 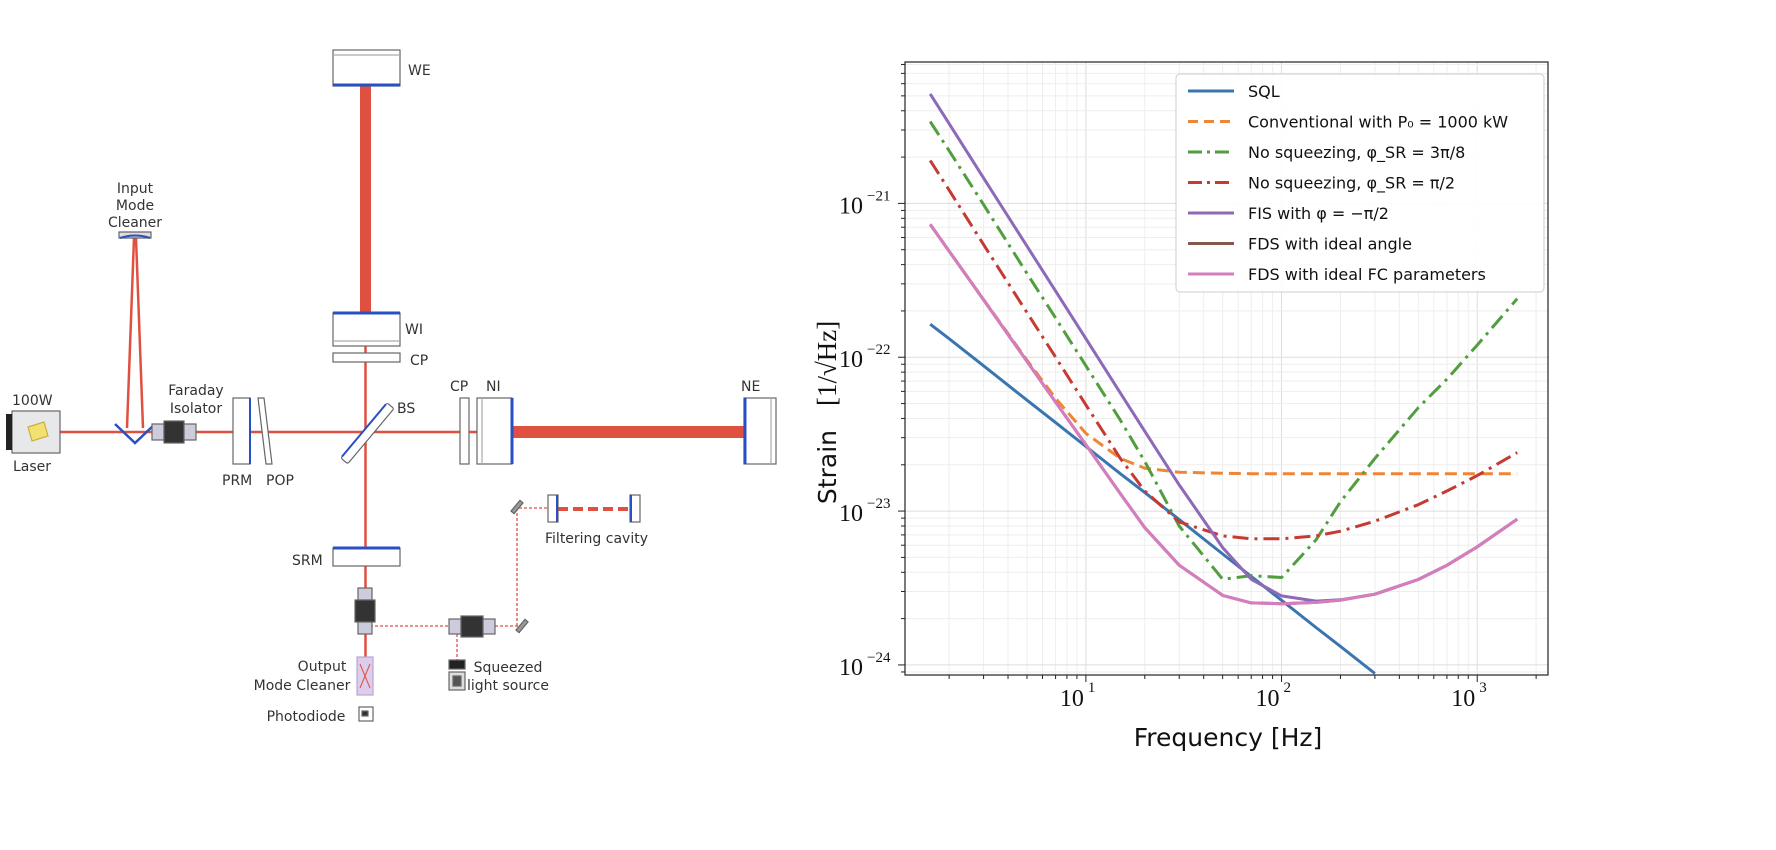 I want to click on label-laser-power: 100W, so click(x=32, y=401).